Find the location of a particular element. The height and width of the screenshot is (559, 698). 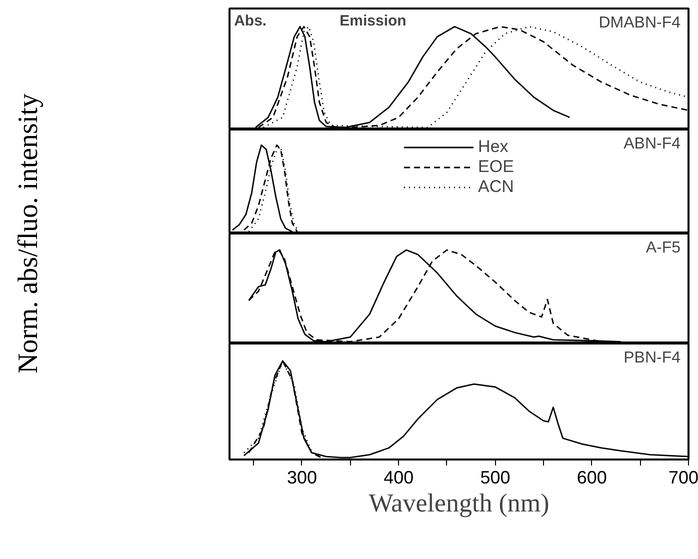

annotation: Emission is located at coordinates (373, 21).